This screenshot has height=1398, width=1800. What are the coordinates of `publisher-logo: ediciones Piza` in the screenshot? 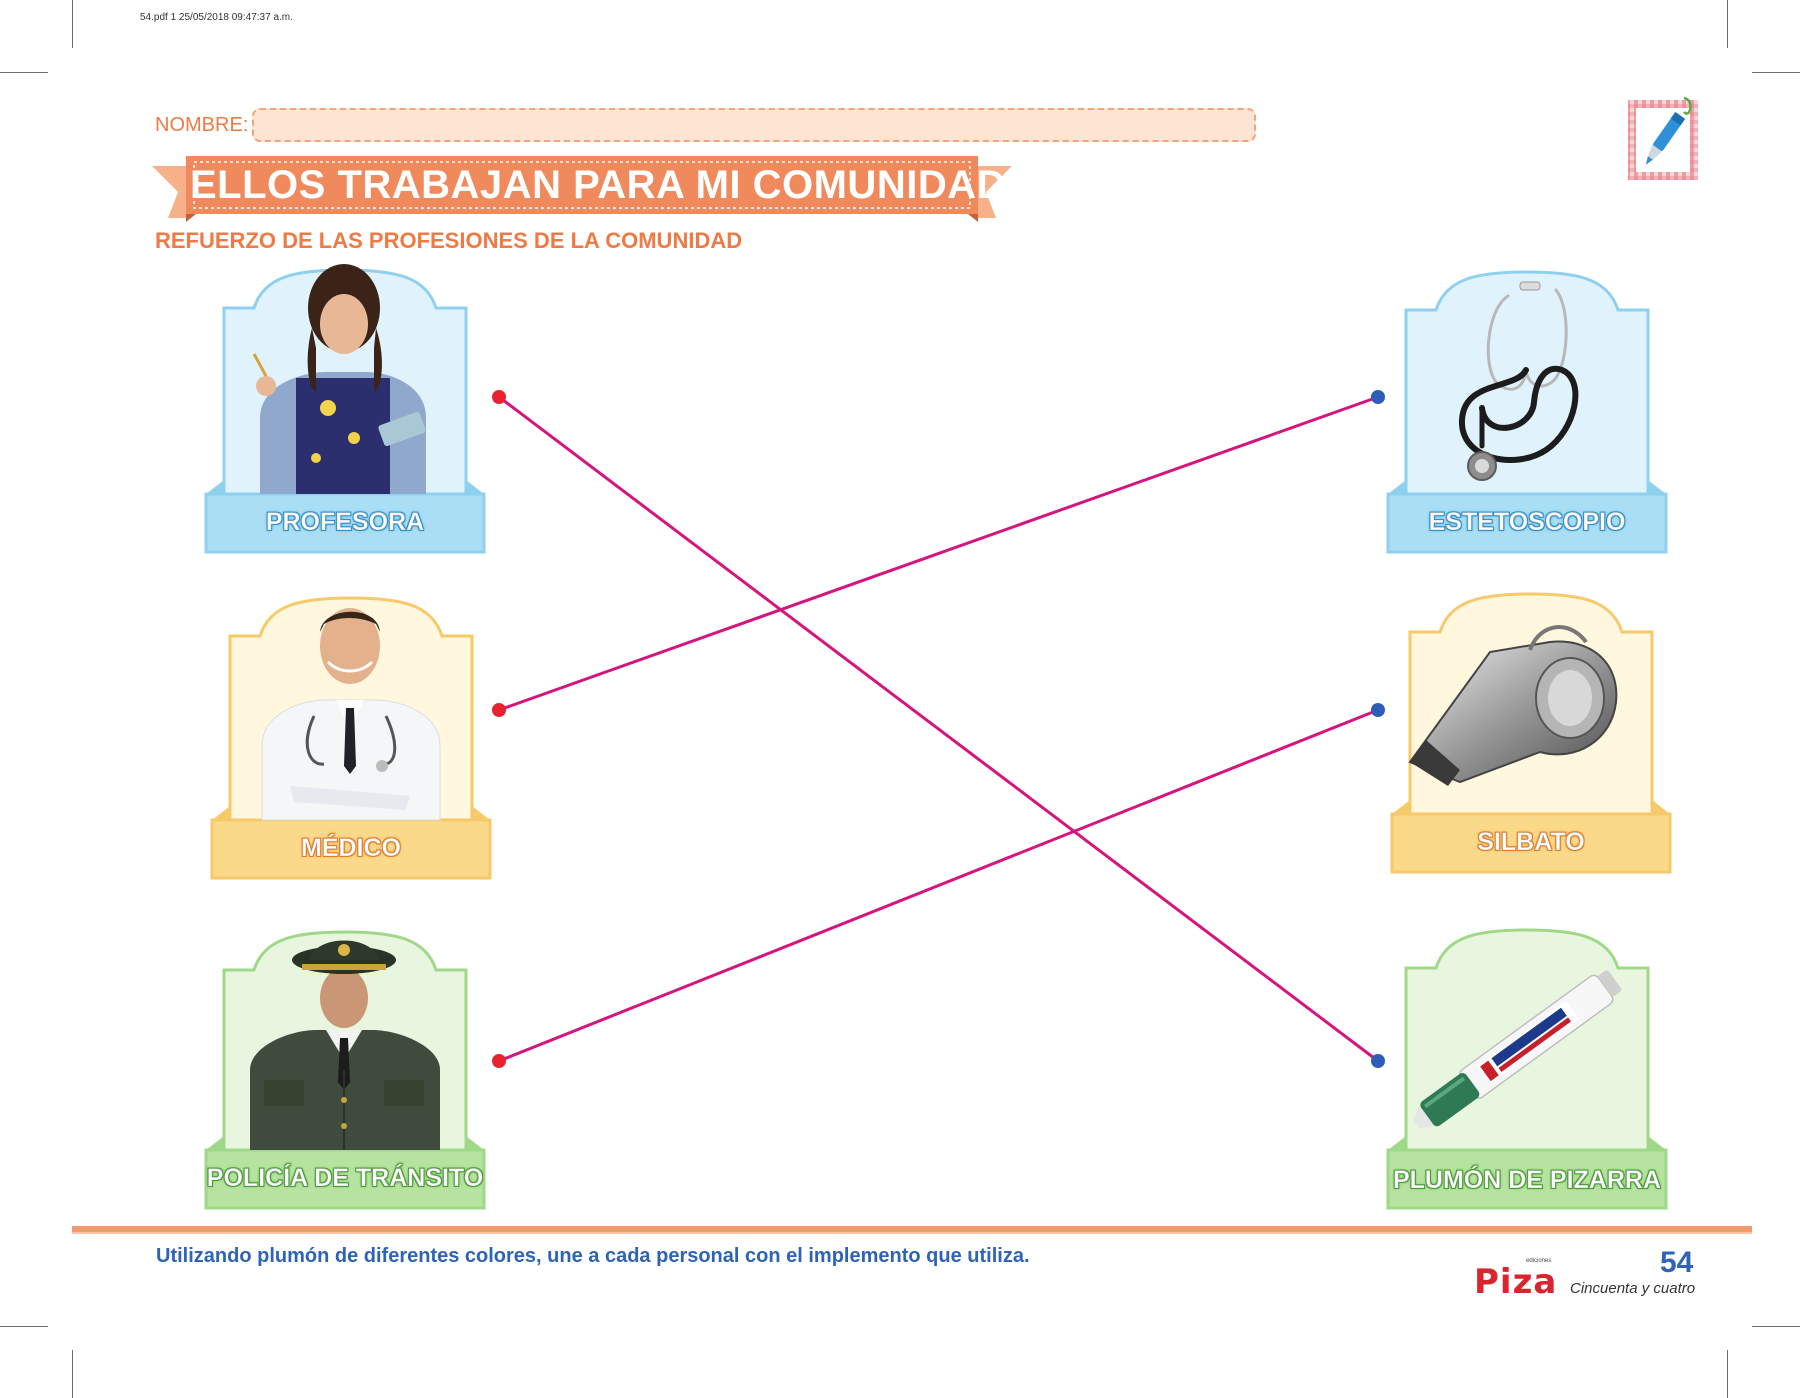 It's located at (1524, 1280).